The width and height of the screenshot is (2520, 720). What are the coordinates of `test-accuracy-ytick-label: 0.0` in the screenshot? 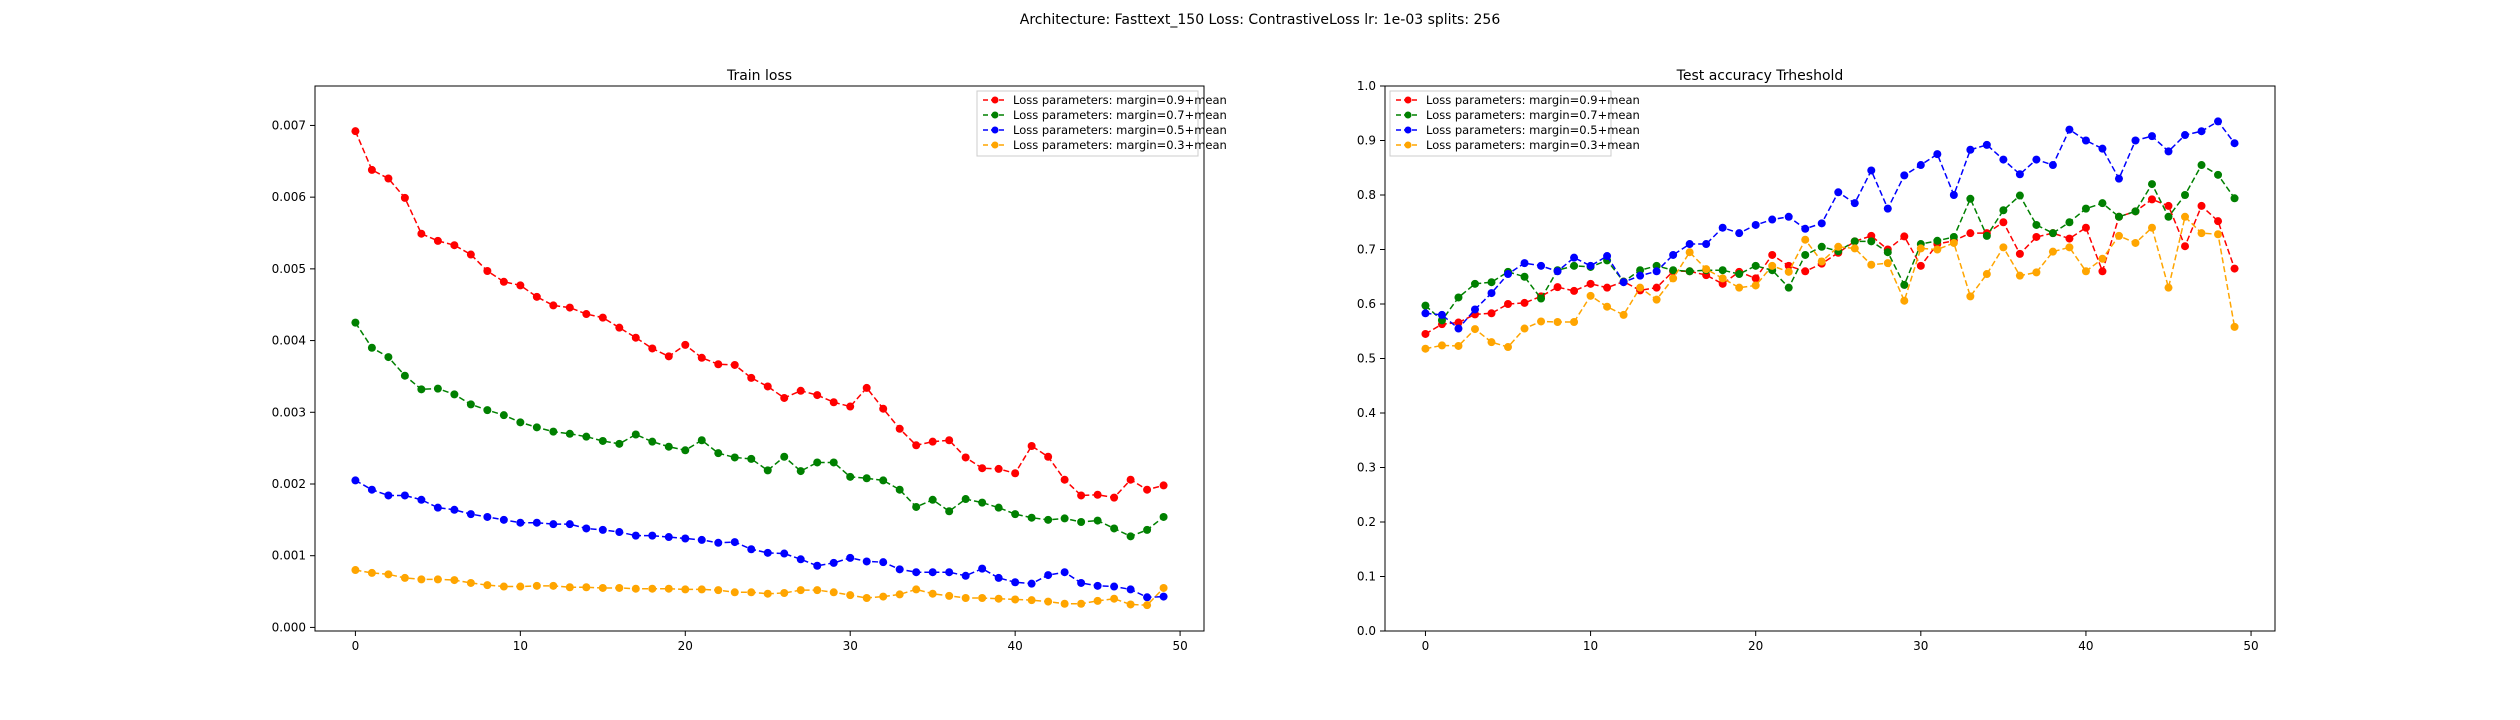 It's located at (1366, 631).